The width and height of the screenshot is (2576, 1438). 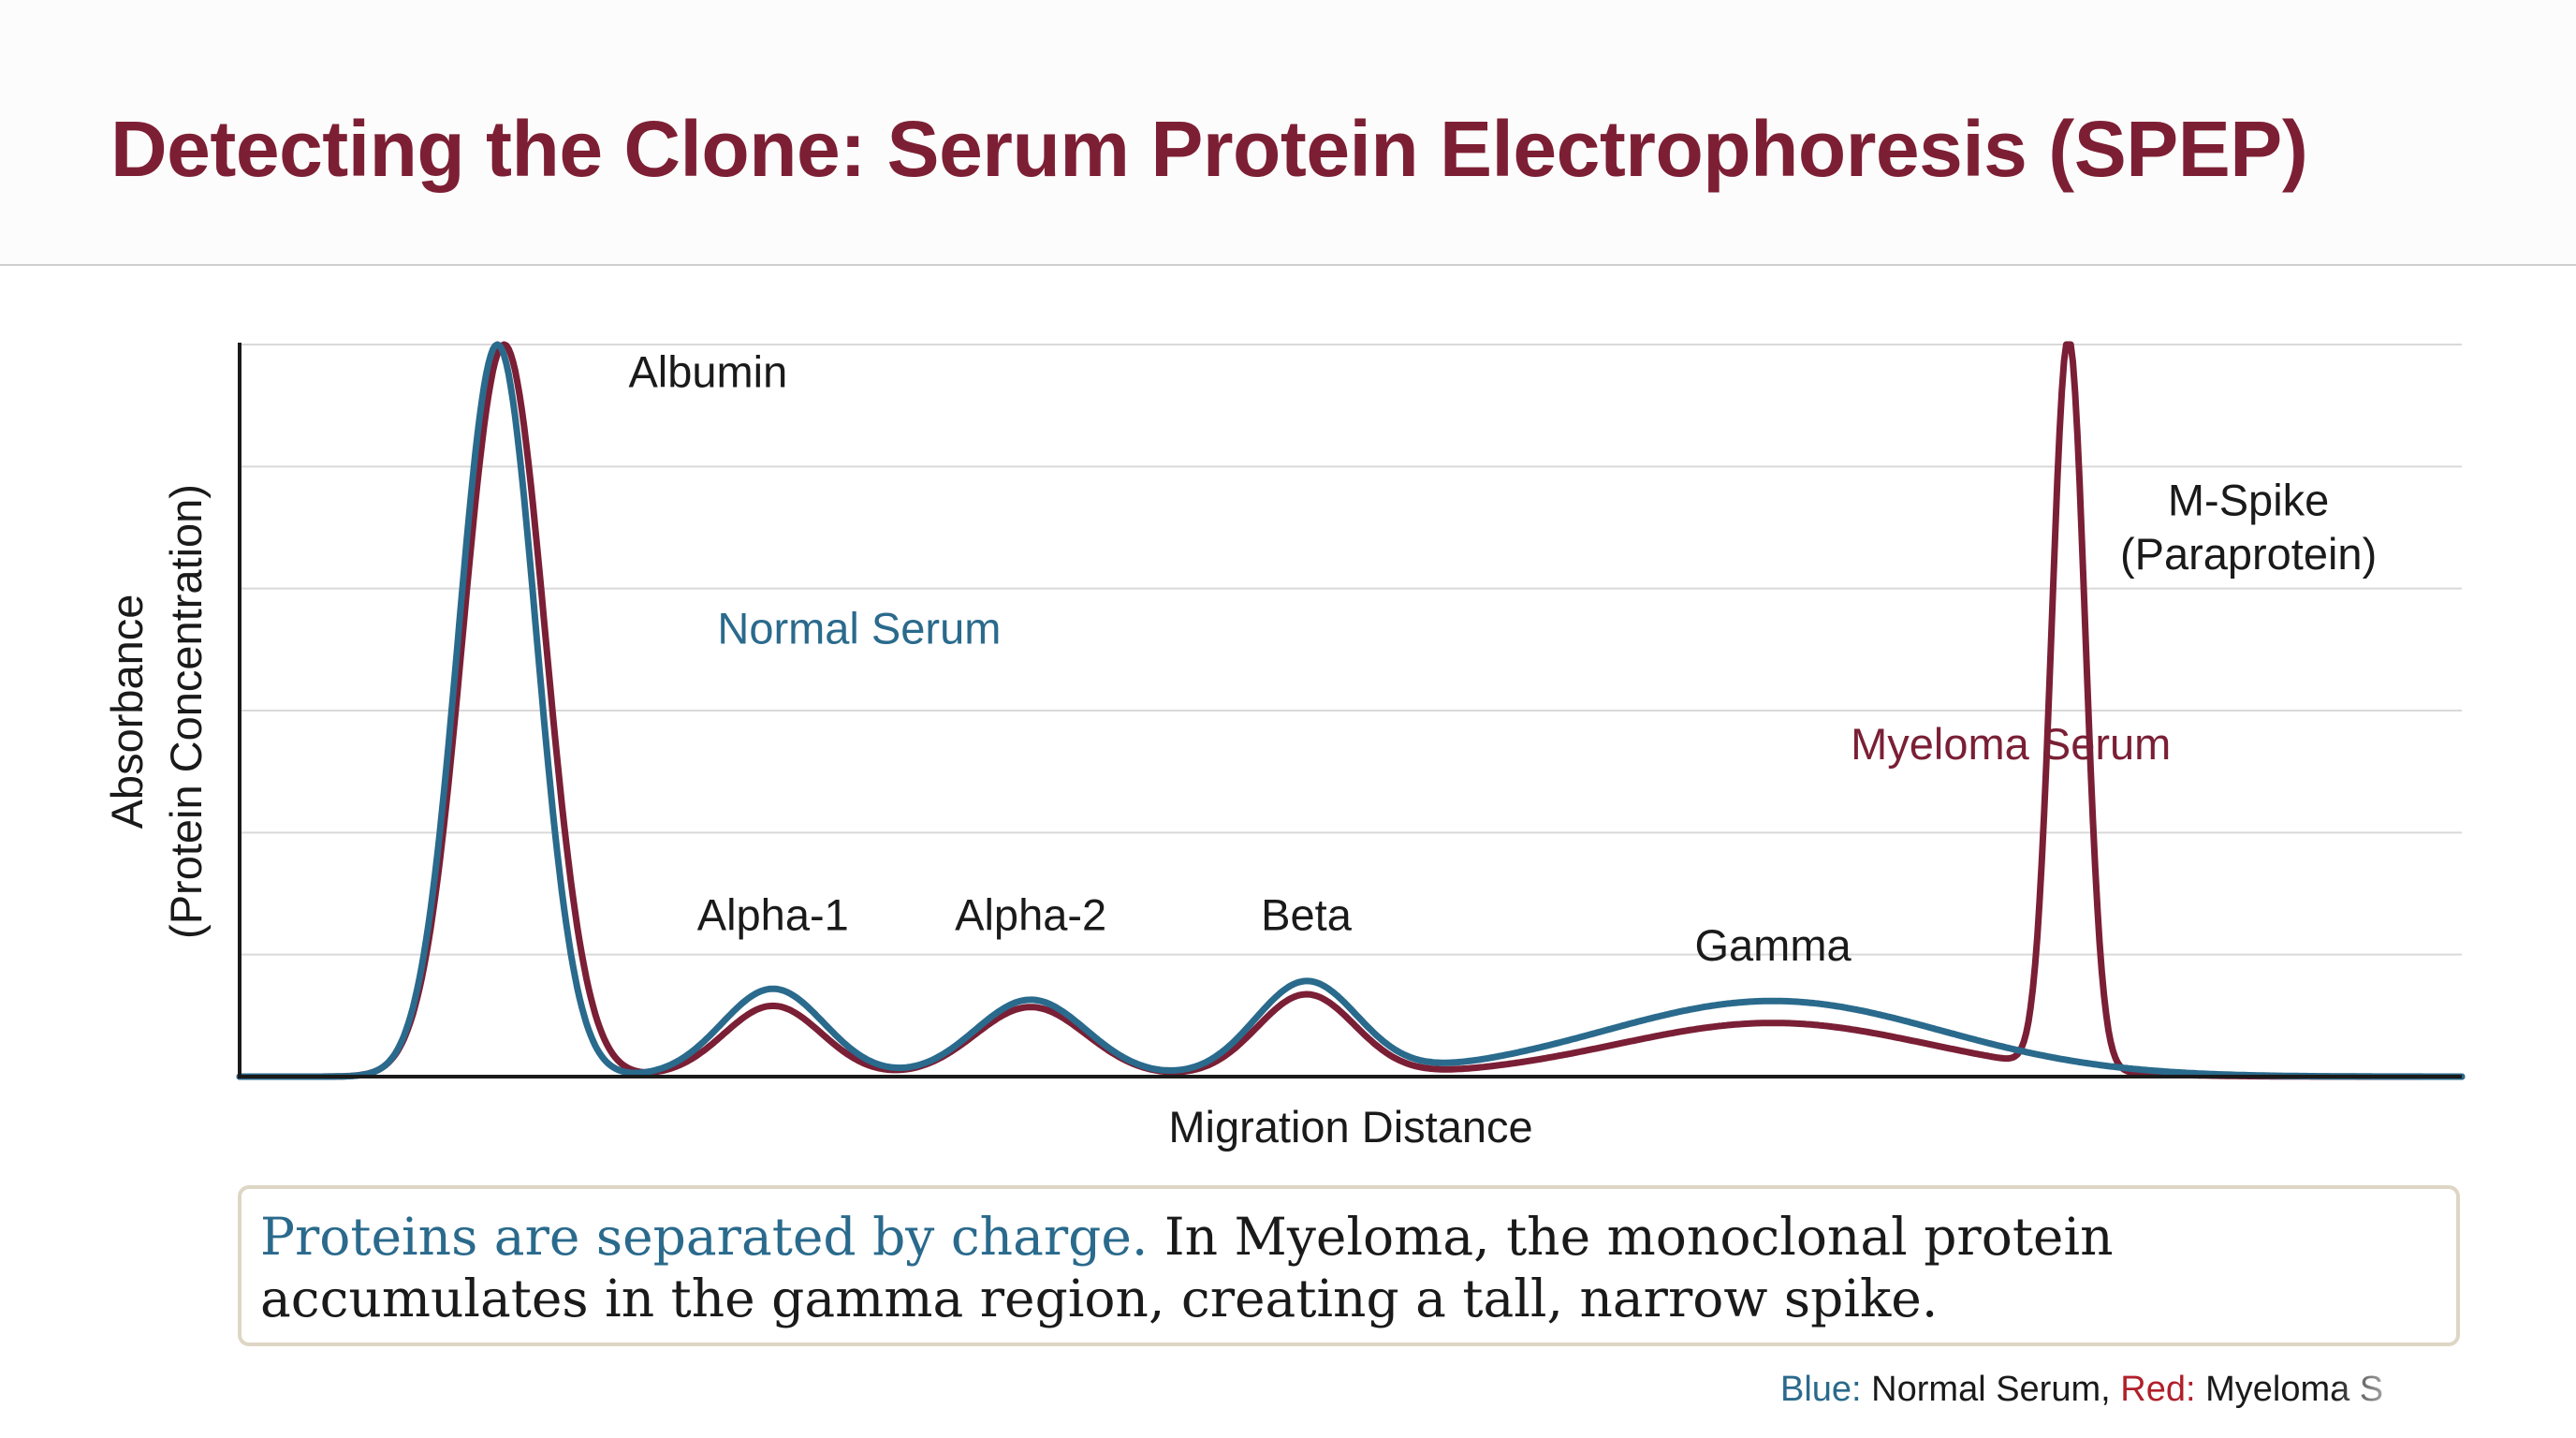 What do you see at coordinates (859, 628) in the screenshot?
I see `annotation-normal-serum: Normal Serum` at bounding box center [859, 628].